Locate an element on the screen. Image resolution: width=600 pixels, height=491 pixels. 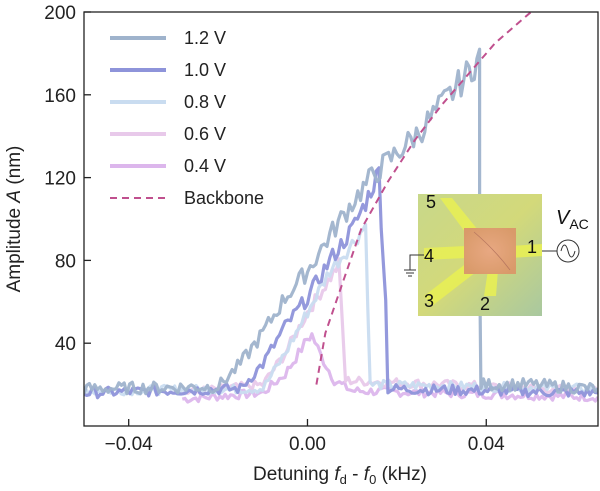
electrode-3-lead is located at coordinates (450, 284).